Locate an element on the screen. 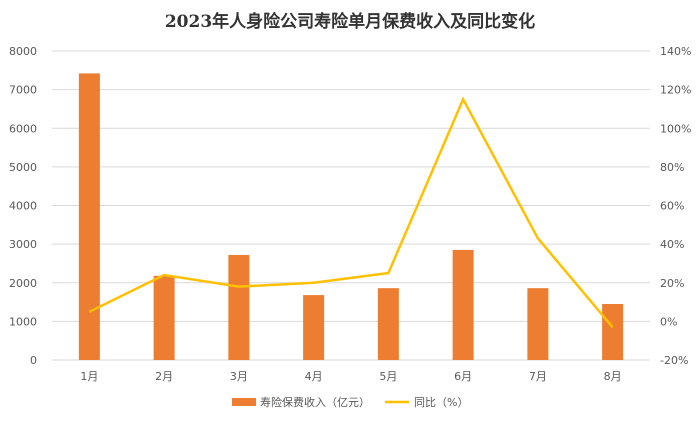 The width and height of the screenshot is (700, 422). x-tick-label: 5月 is located at coordinates (388, 376).